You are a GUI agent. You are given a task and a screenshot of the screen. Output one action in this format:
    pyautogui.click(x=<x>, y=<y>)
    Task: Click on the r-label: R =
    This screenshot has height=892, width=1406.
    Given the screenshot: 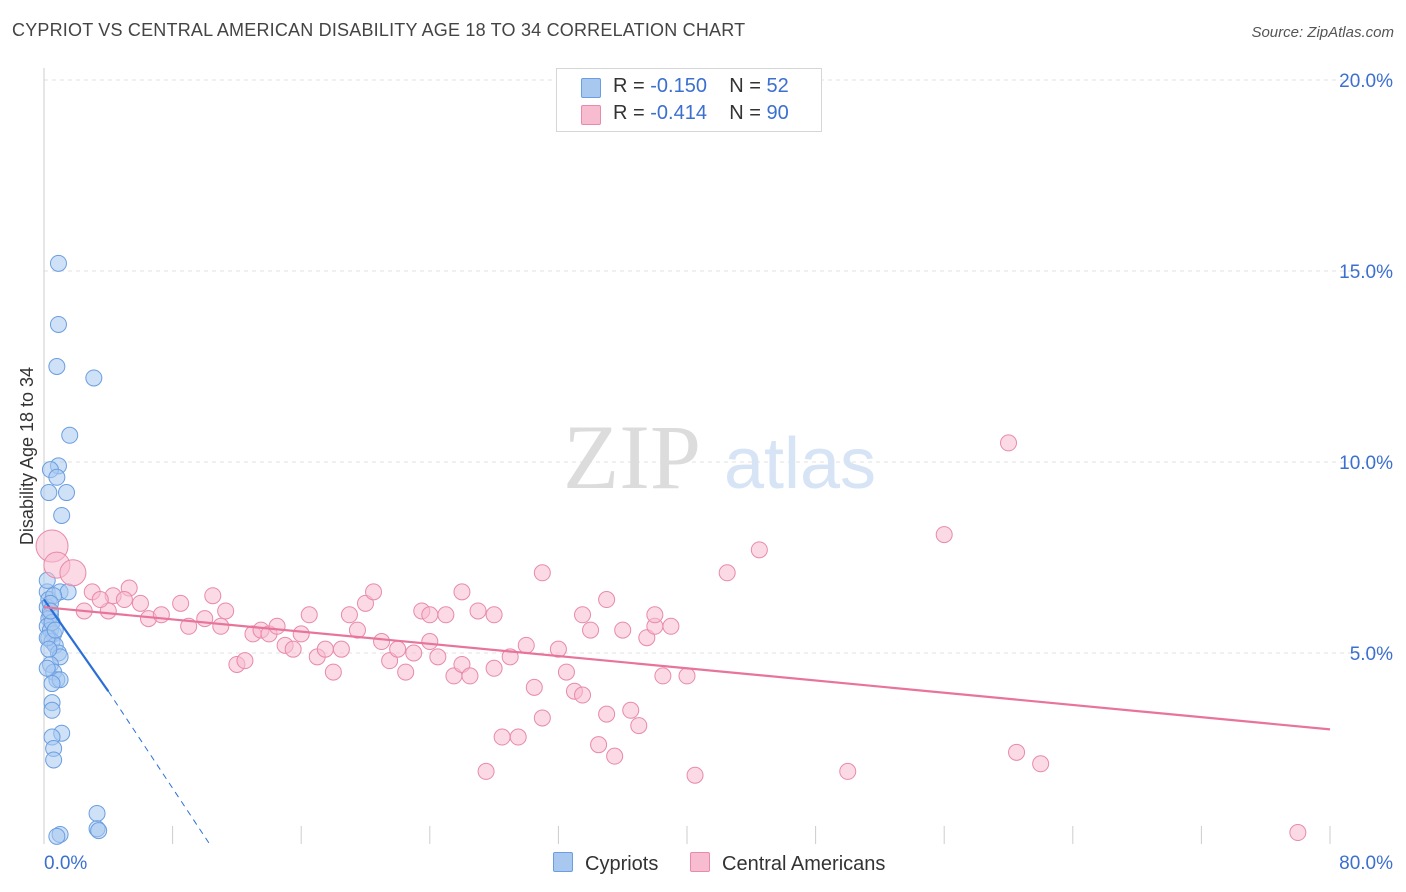 What is the action you would take?
    pyautogui.click(x=632, y=86)
    